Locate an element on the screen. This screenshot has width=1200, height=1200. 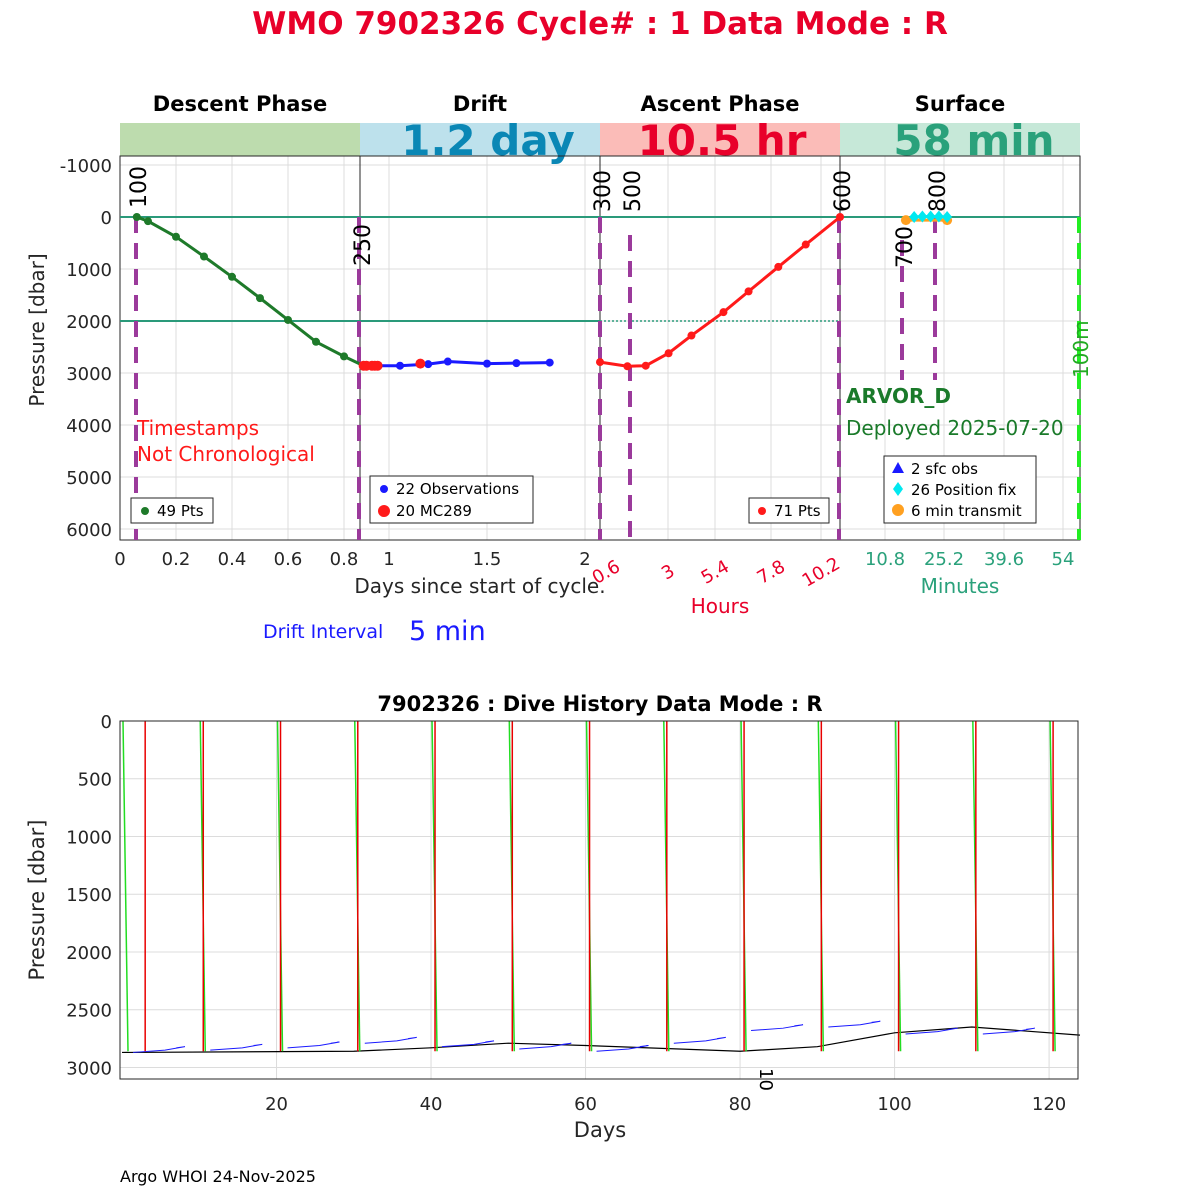
drift-interval-value: 5 min is located at coordinates (447, 631).